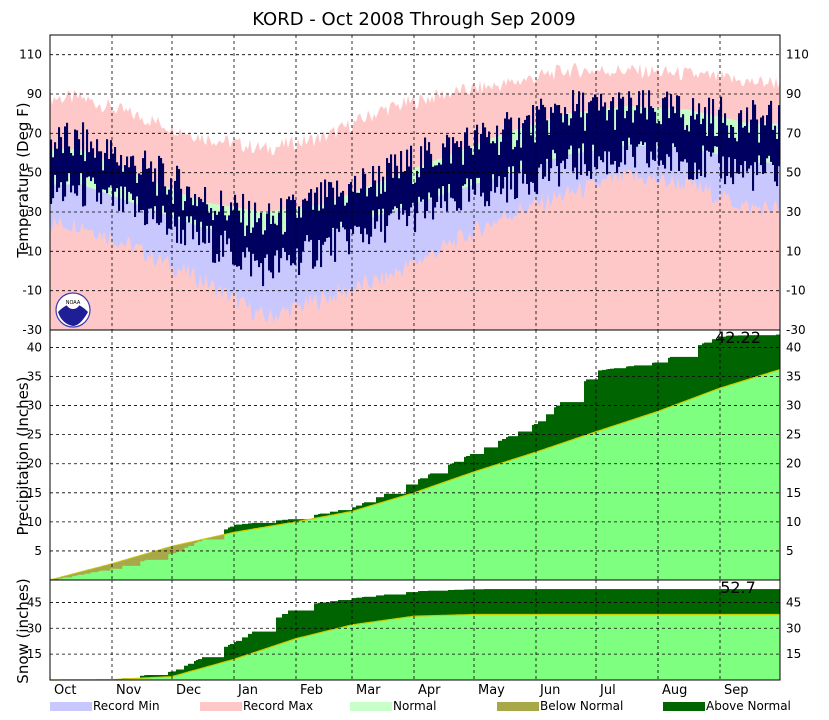 This screenshot has width=829, height=720. What do you see at coordinates (34, 251) in the screenshot?
I see `temp-tick-label-left: 10` at bounding box center [34, 251].